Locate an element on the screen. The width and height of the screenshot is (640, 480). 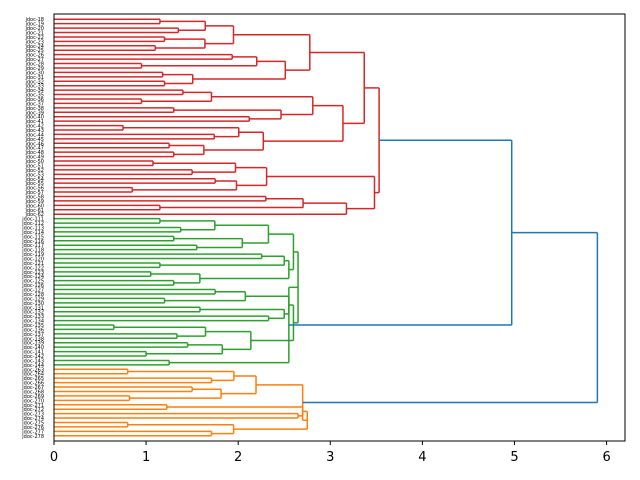
leaf-label: jdoc-140 is located at coordinates (32, 348).